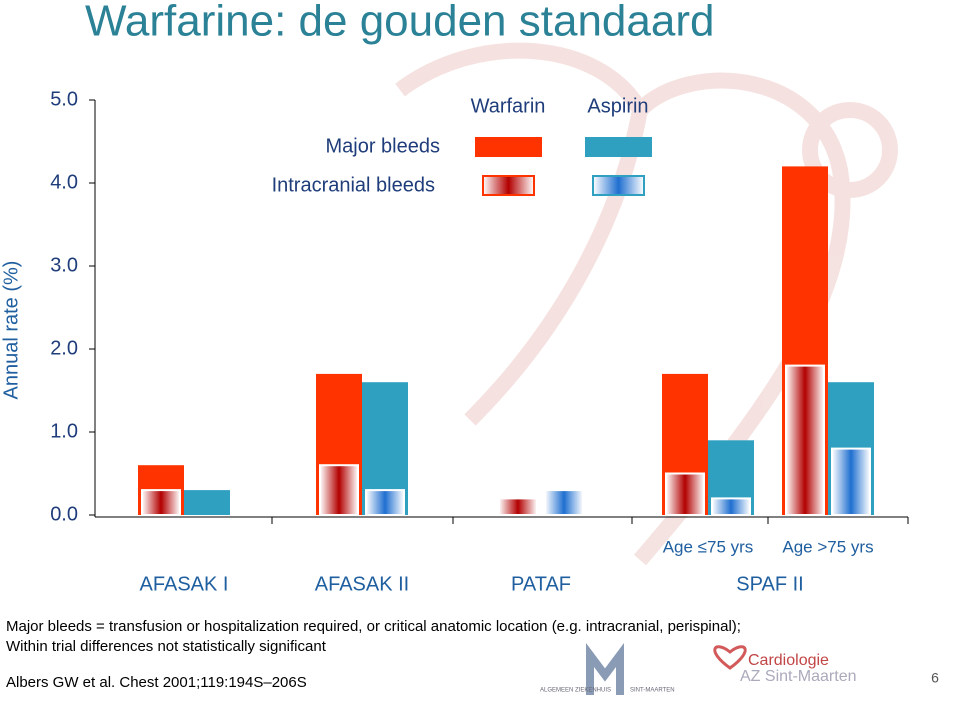 The image size is (960, 717). What do you see at coordinates (508, 106) in the screenshot?
I see `legend-label: Warfarin` at bounding box center [508, 106].